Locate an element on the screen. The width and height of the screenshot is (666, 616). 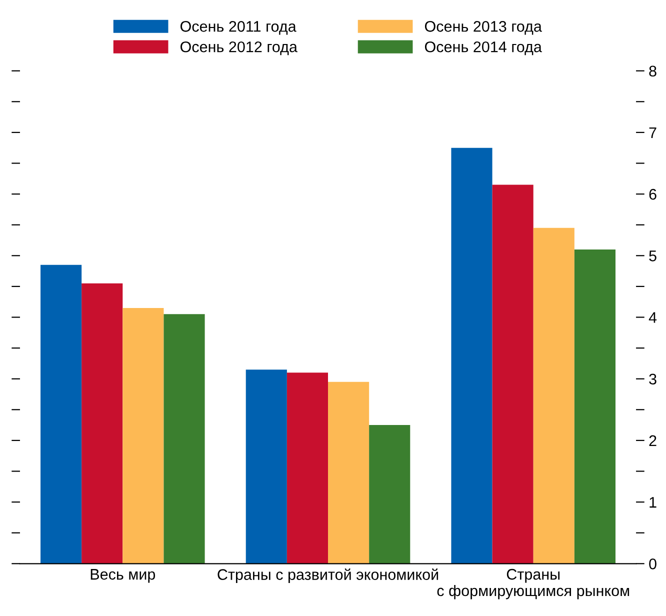
y-tick-label: 5 is located at coordinates (652, 256).